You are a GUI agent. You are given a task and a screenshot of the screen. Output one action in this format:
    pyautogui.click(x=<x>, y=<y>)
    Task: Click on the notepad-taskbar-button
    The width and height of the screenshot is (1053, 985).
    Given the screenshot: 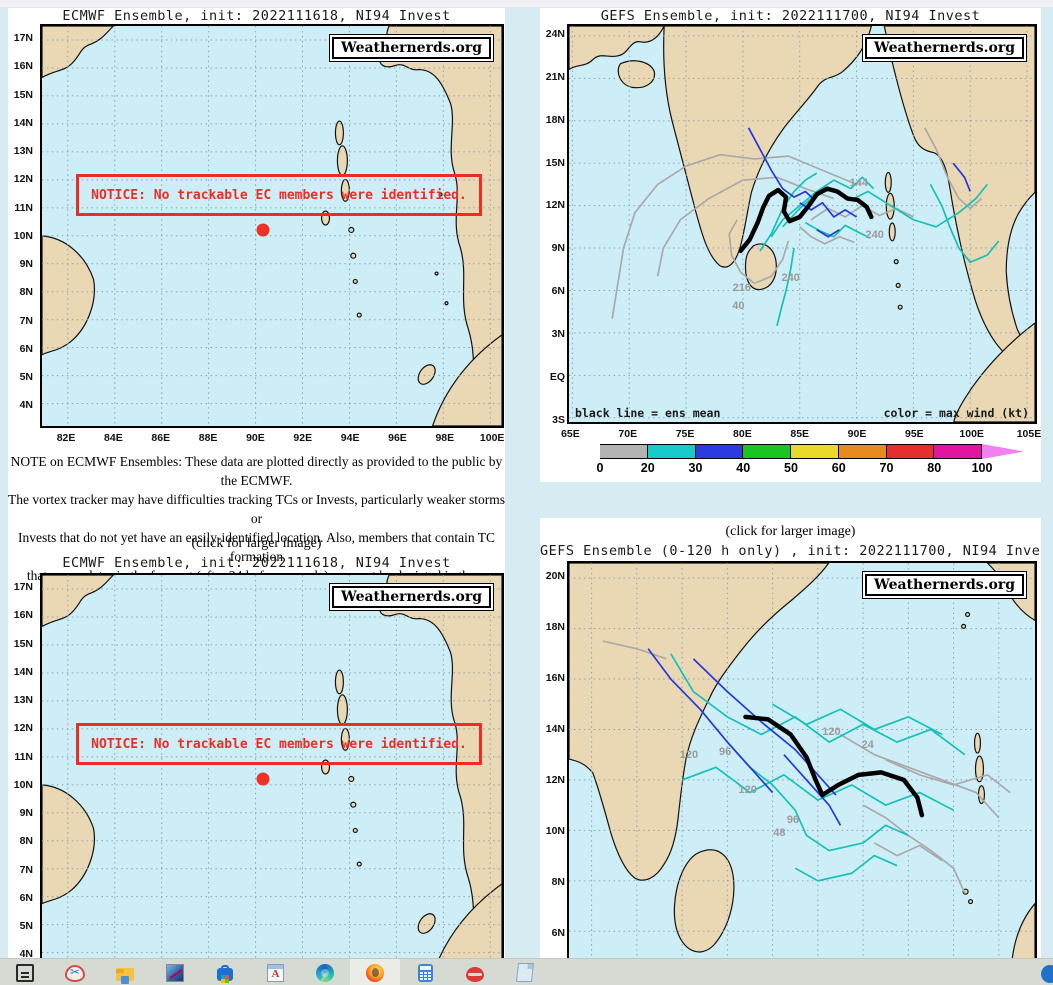 What is the action you would take?
    pyautogui.click(x=525, y=972)
    